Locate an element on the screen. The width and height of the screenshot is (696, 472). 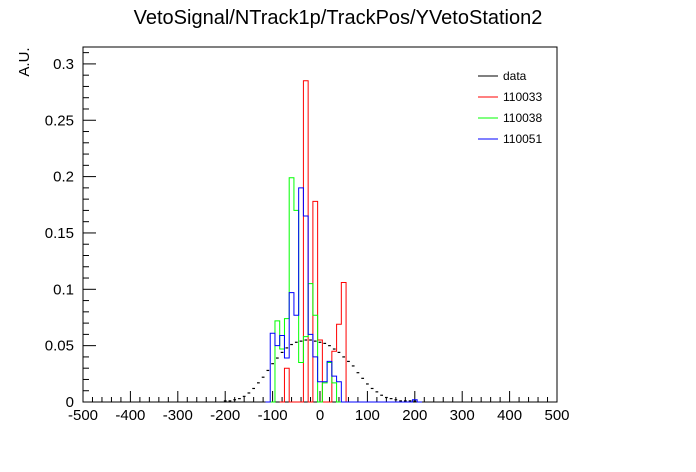
y-tick-label: 0.05 is located at coordinates (59, 346).